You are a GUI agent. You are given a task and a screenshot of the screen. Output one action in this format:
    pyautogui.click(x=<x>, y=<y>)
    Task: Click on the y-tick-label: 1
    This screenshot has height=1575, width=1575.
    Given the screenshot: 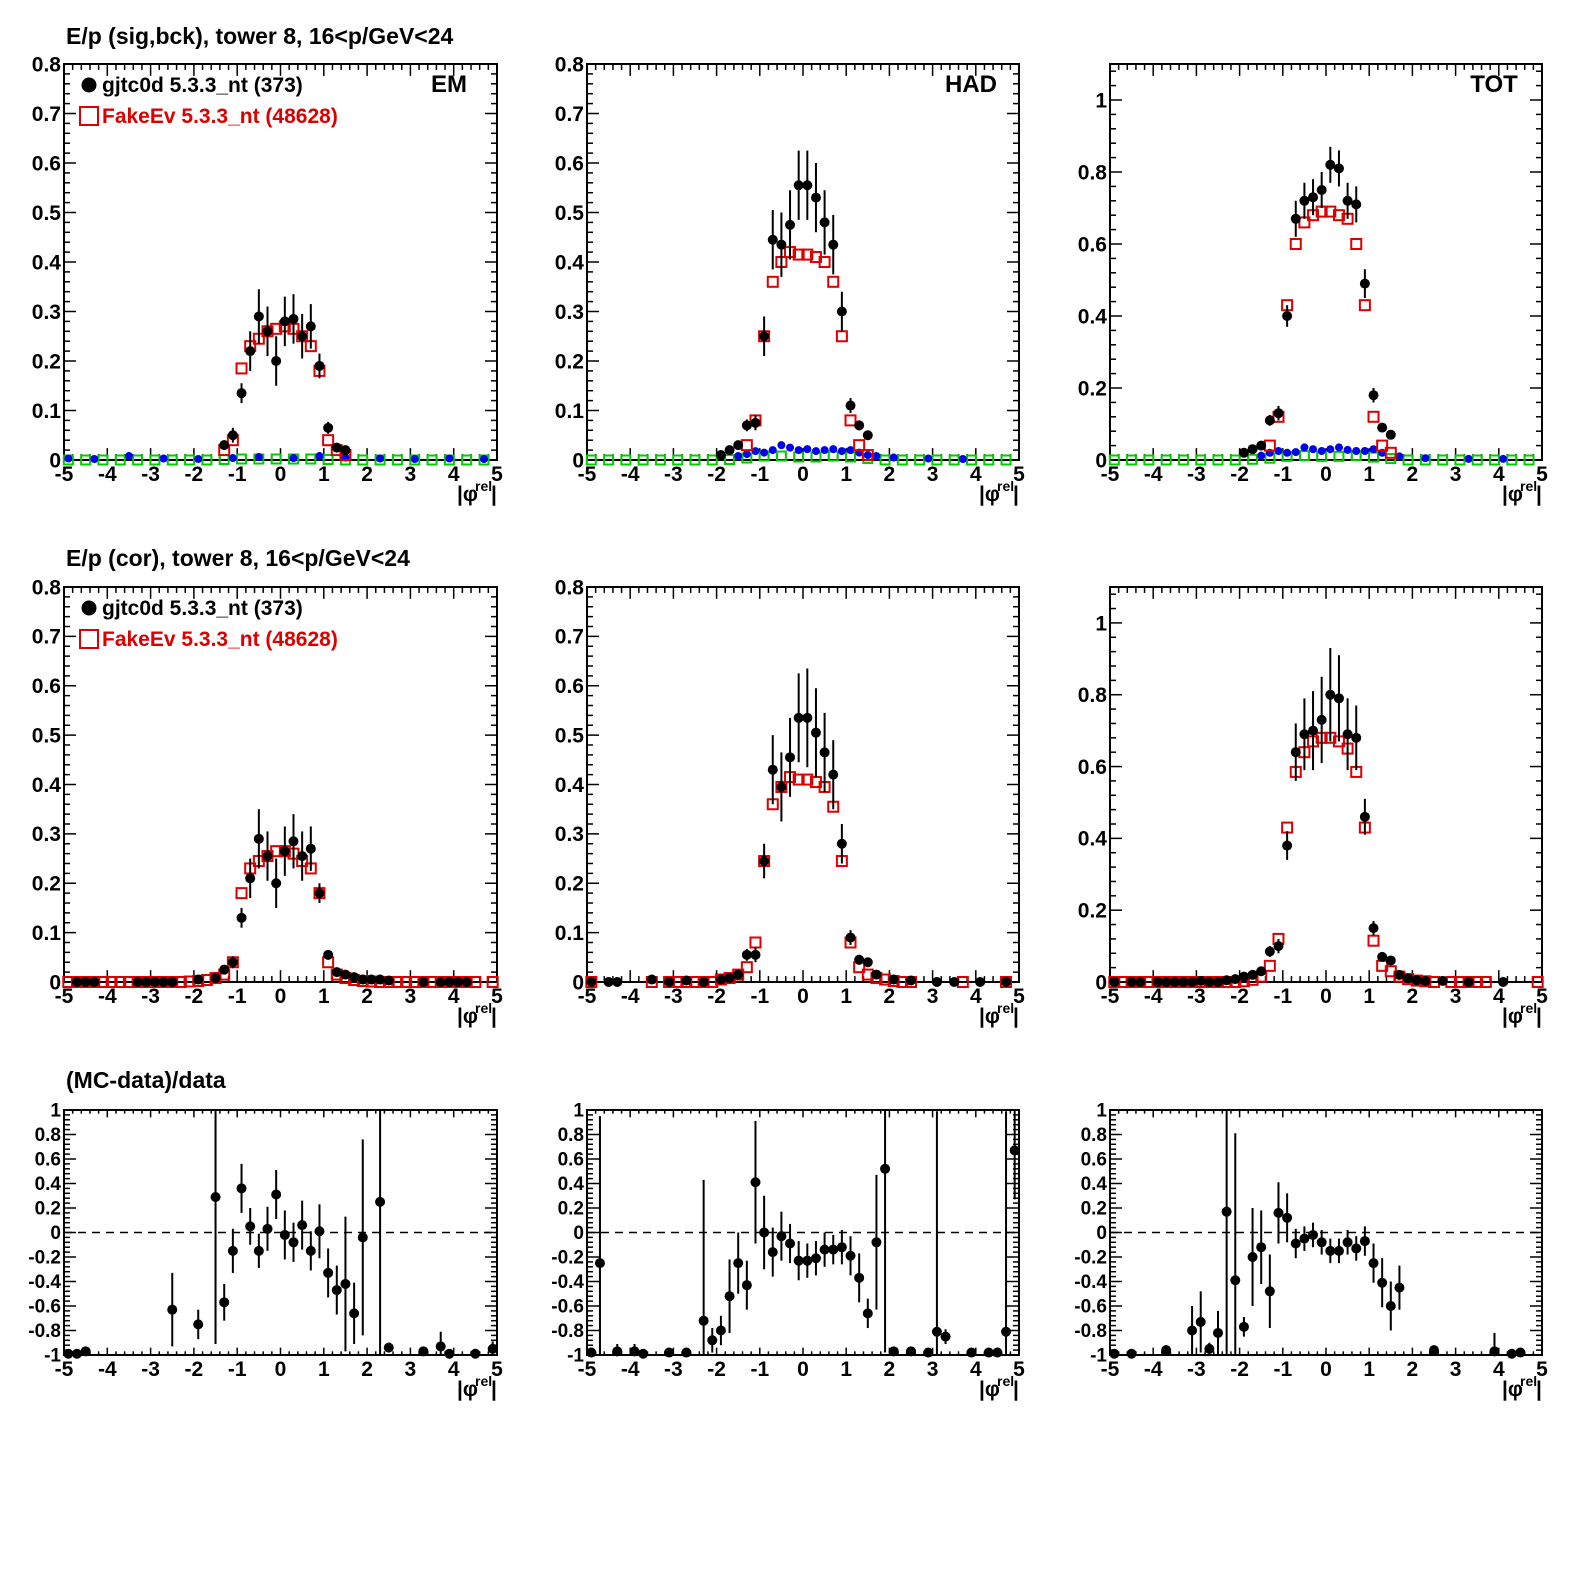 What is the action you would take?
    pyautogui.click(x=1101, y=623)
    